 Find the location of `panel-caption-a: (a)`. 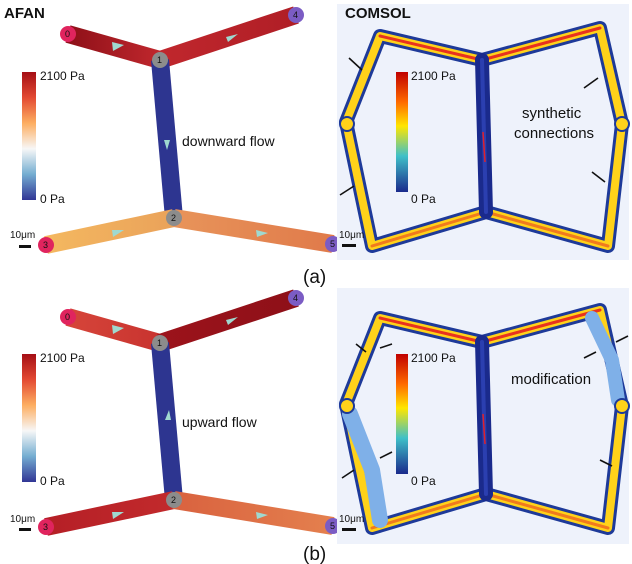

panel-caption-a: (a) is located at coordinates (314, 277).